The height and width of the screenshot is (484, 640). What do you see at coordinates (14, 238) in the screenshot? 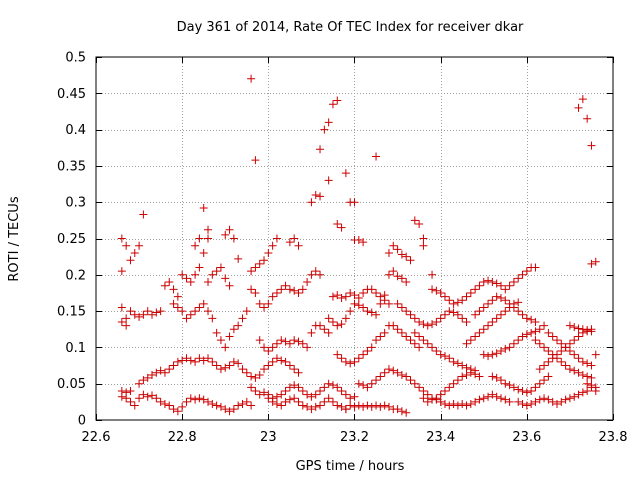
I see `y-axis-label: ROTI / TECUs` at bounding box center [14, 238].